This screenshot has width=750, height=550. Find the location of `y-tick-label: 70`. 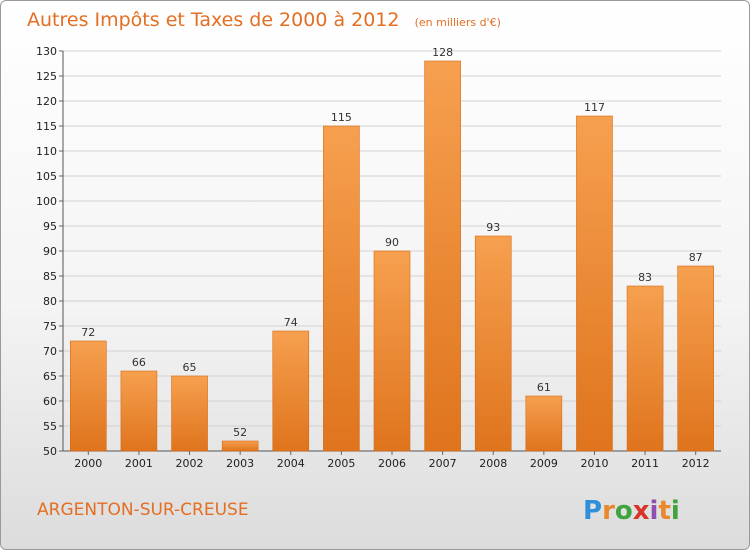

y-tick-label: 70 is located at coordinates (50, 351).